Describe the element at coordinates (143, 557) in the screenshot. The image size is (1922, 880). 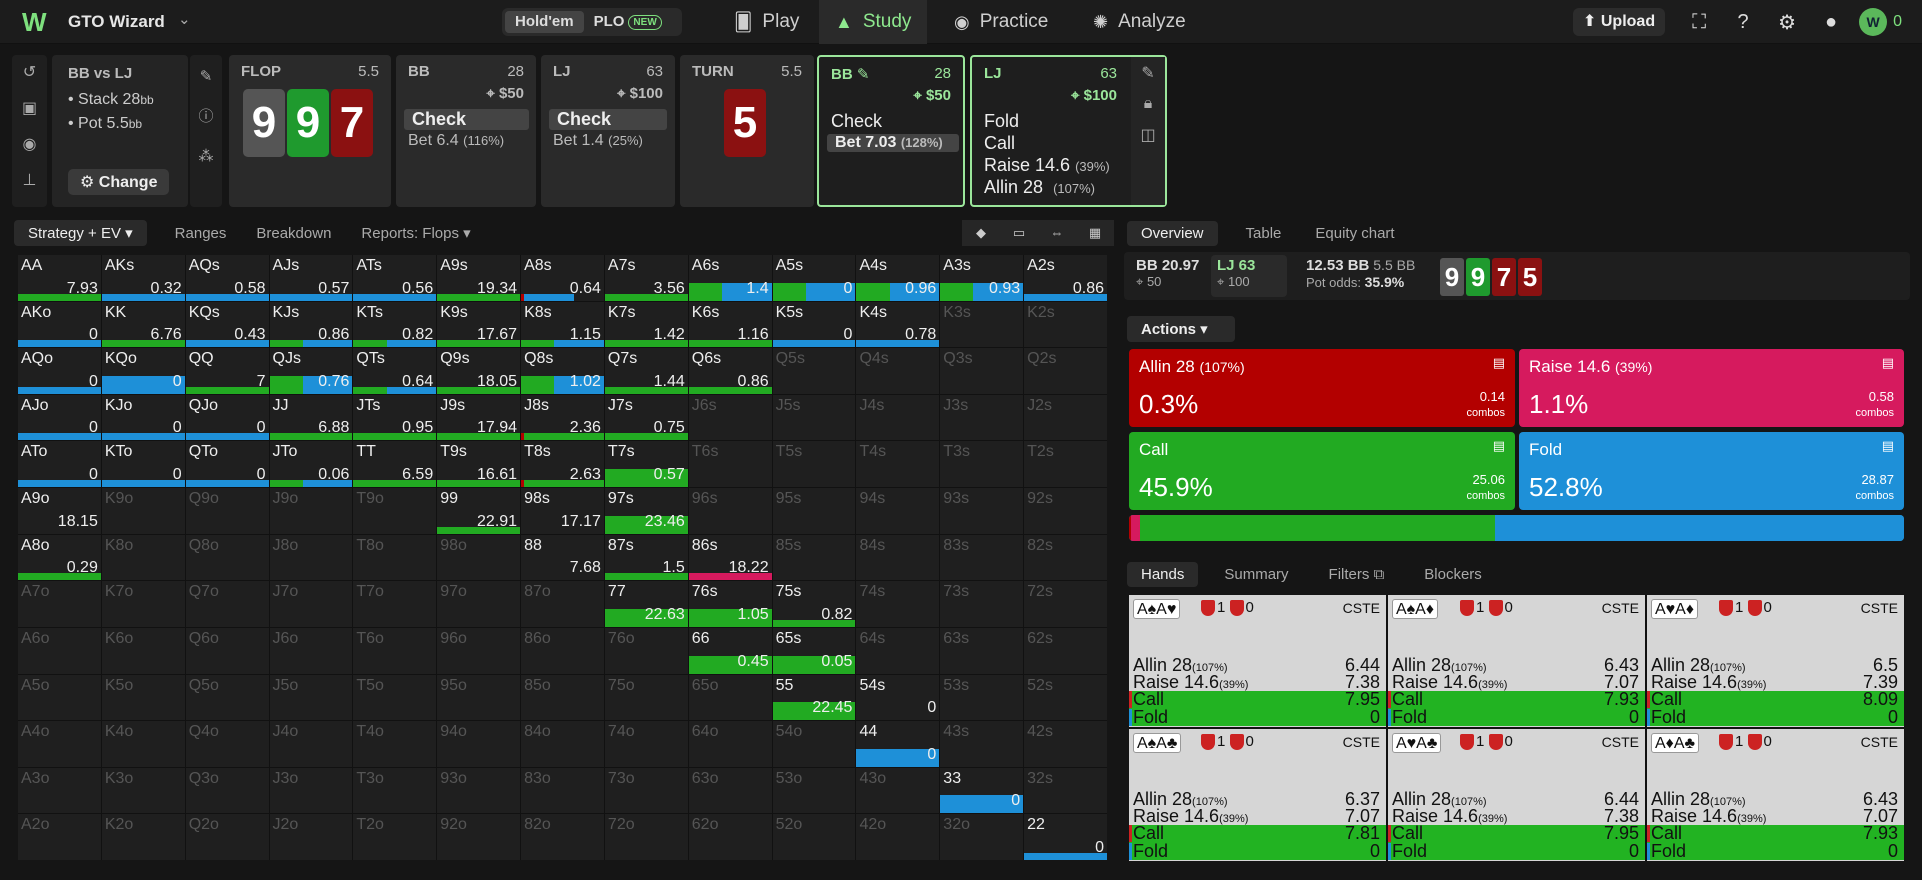
I see `hand-cell: K8o` at that location.